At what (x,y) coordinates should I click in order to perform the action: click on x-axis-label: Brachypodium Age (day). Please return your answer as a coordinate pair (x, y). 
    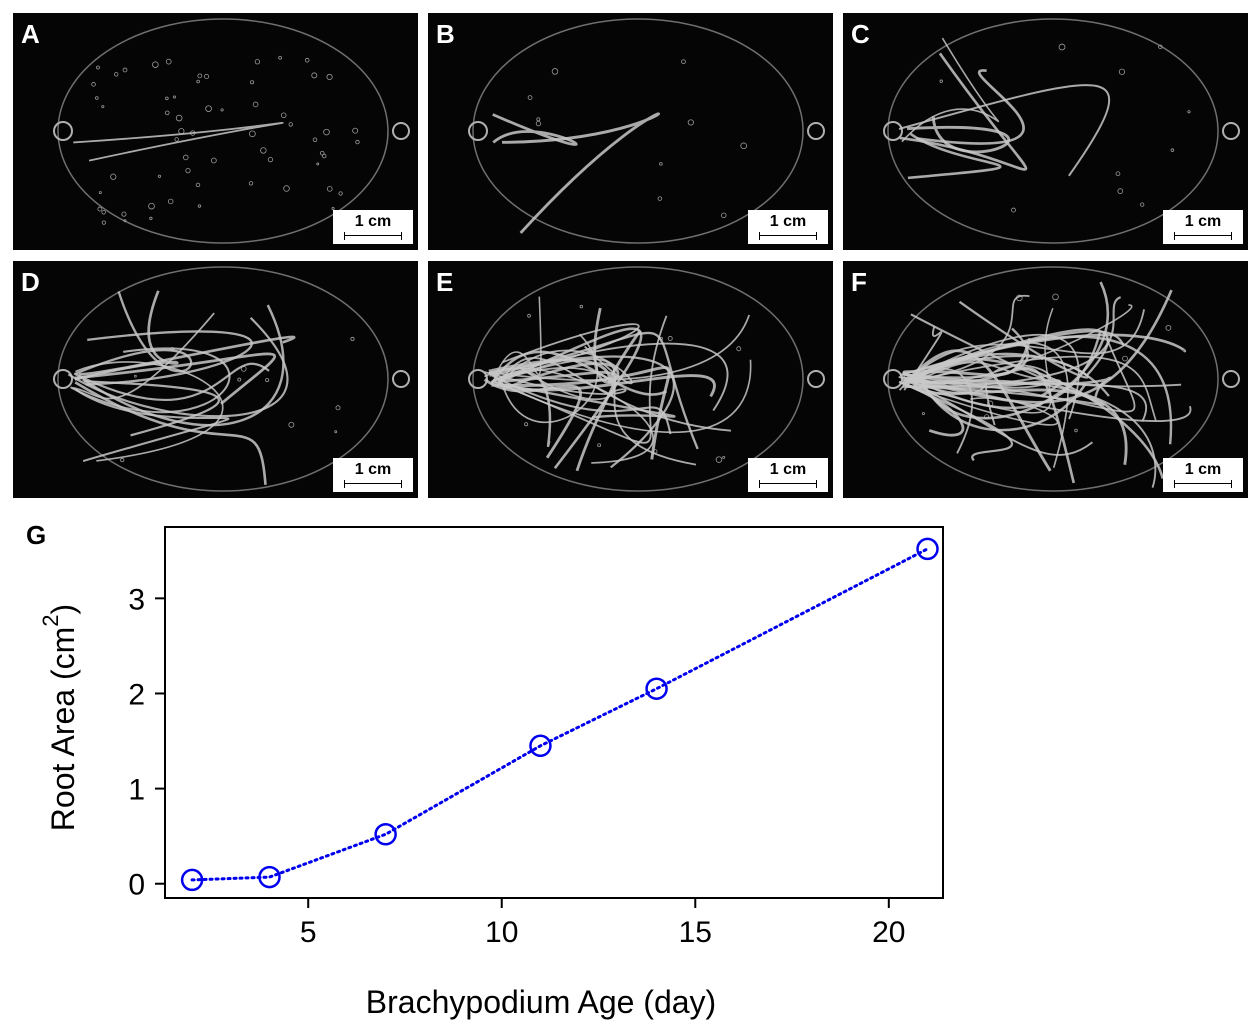
    Looking at the image, I should click on (541, 1002).